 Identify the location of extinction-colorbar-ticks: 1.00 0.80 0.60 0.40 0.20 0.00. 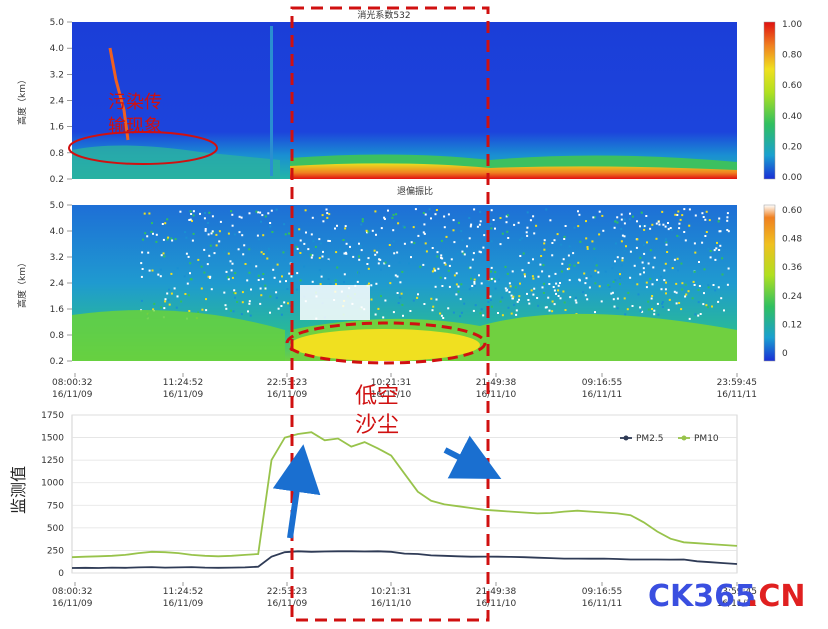
(792, 101).